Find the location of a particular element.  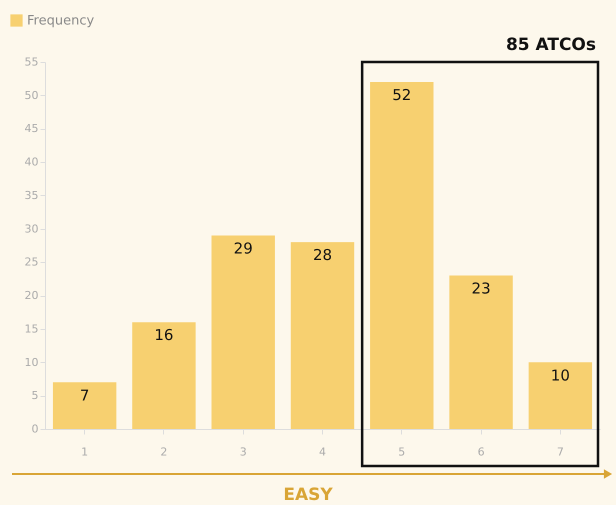

x-tick-label: 5 is located at coordinates (402, 452).